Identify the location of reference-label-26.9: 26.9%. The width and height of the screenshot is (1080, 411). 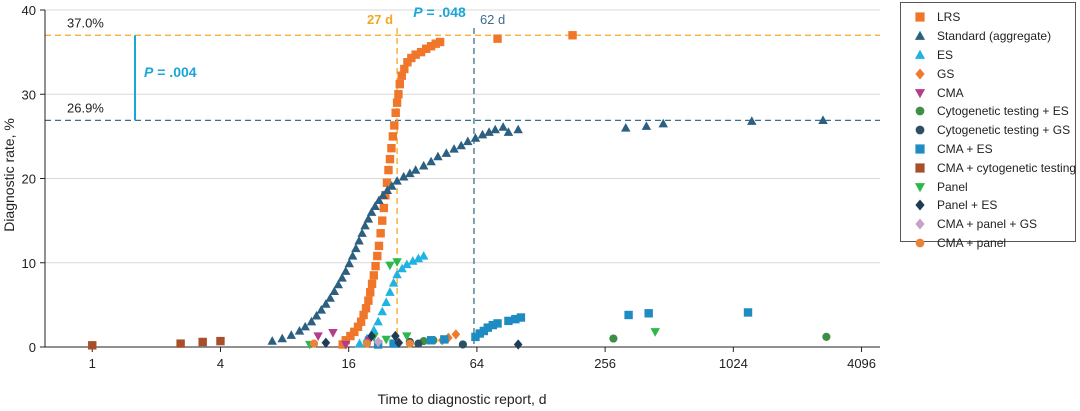
(85, 107).